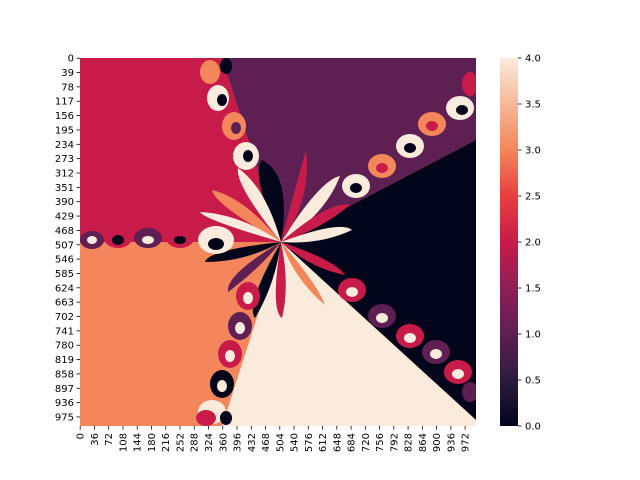 The image size is (640, 480). What do you see at coordinates (533, 289) in the screenshot?
I see `colorbar-tick-label: 1.5` at bounding box center [533, 289].